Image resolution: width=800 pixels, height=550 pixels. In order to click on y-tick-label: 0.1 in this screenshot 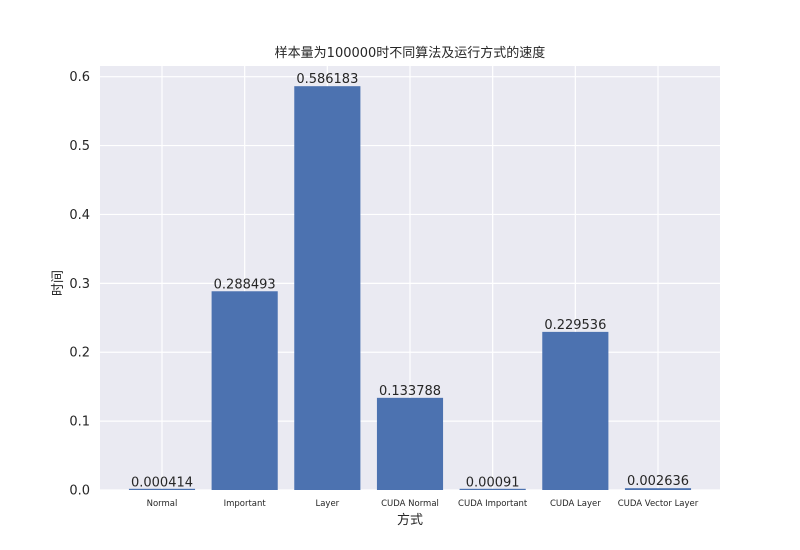, I will do `click(79, 422)`.